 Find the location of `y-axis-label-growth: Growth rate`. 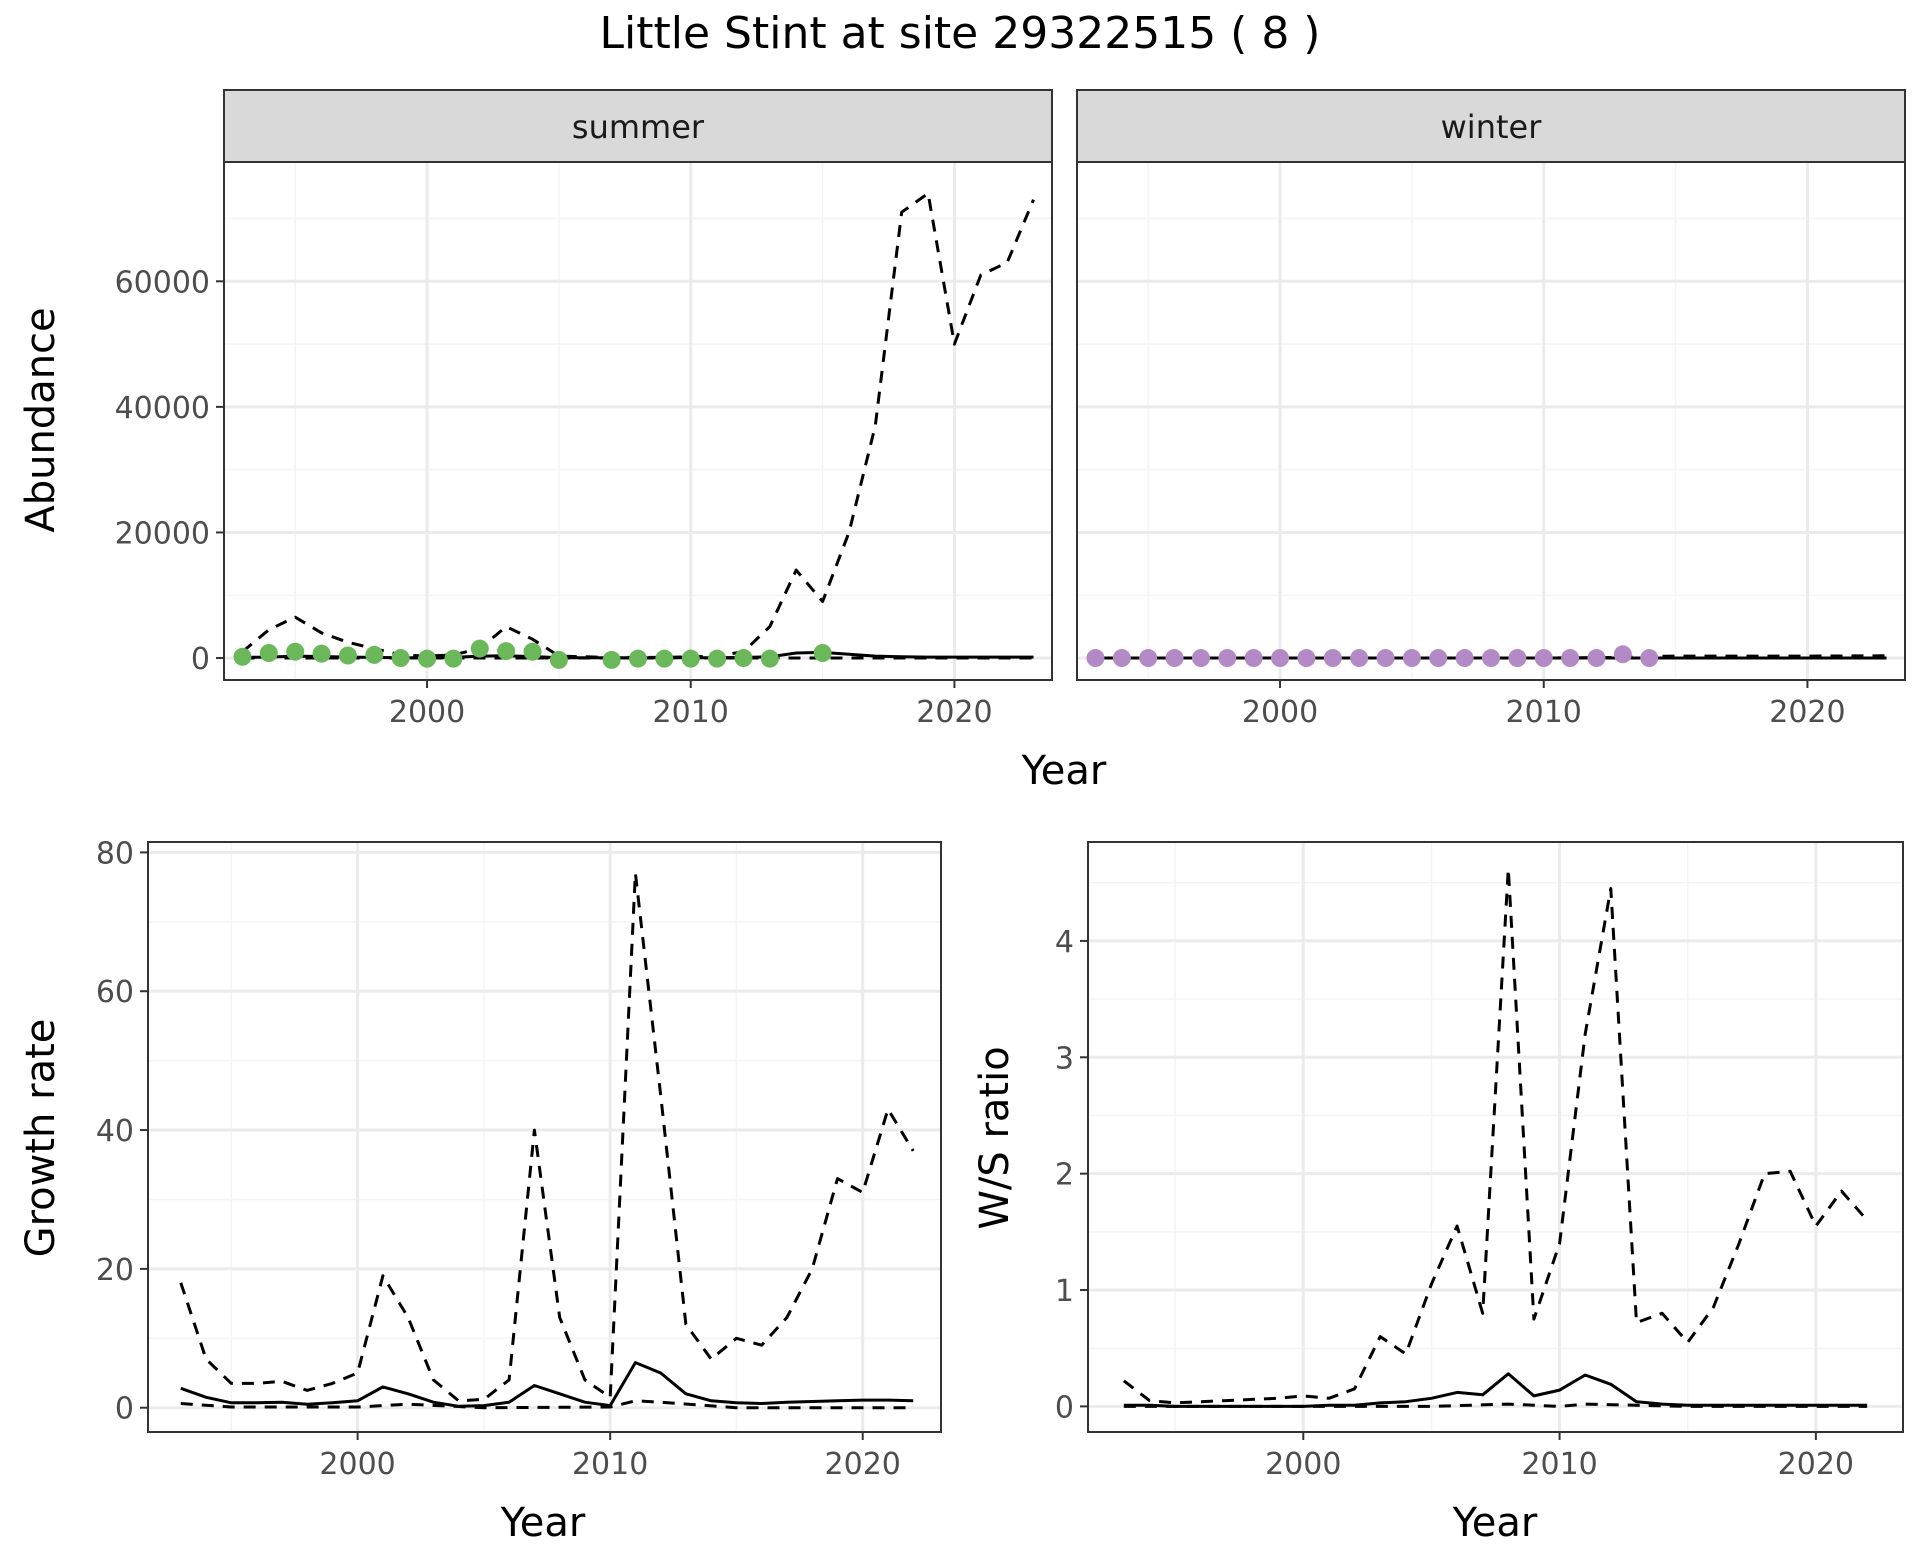

y-axis-label-growth: Growth rate is located at coordinates (41, 1138).